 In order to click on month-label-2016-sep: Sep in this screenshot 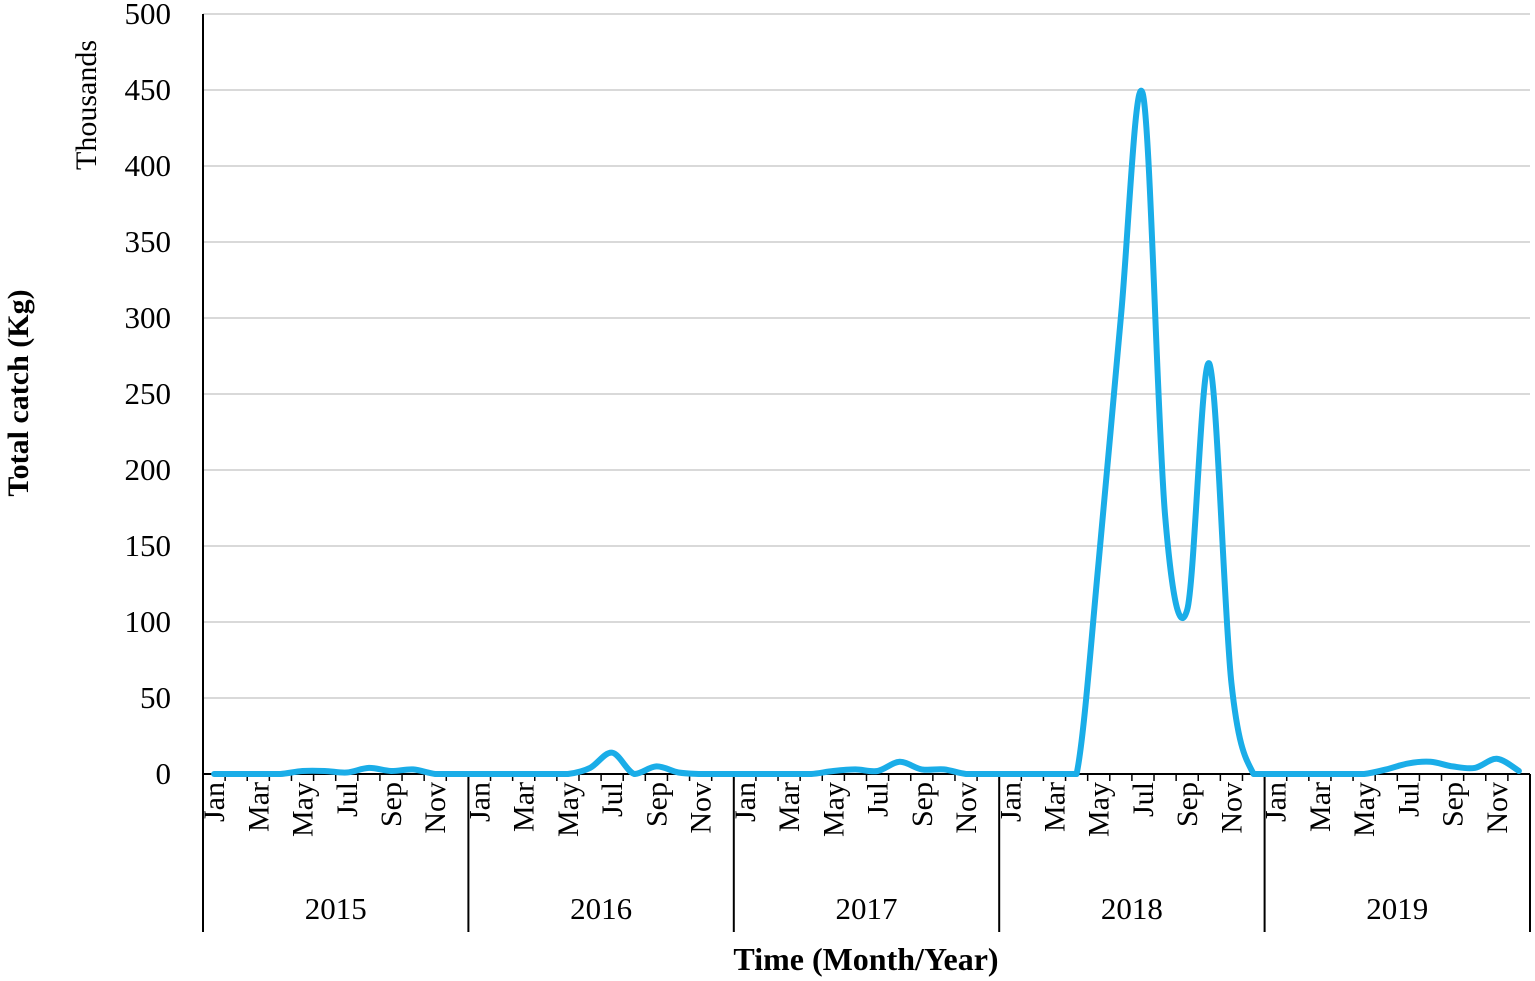, I will do `click(656, 804)`.